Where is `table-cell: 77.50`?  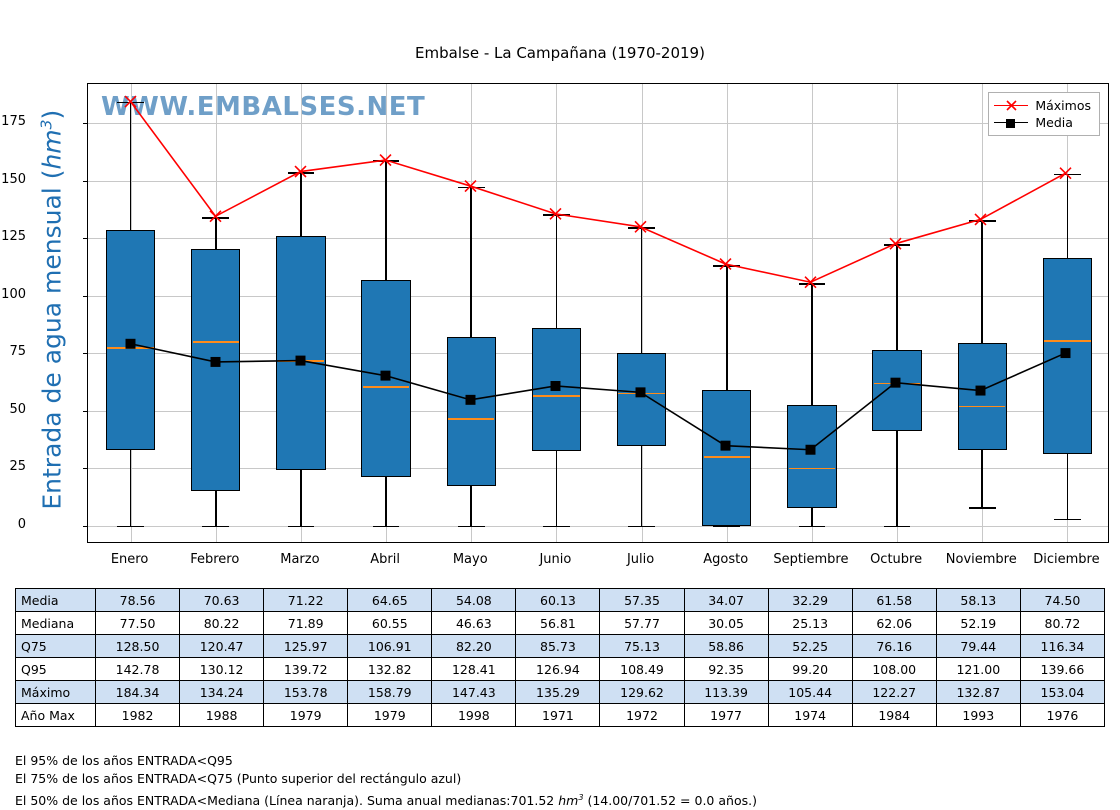 table-cell: 77.50 is located at coordinates (137, 623).